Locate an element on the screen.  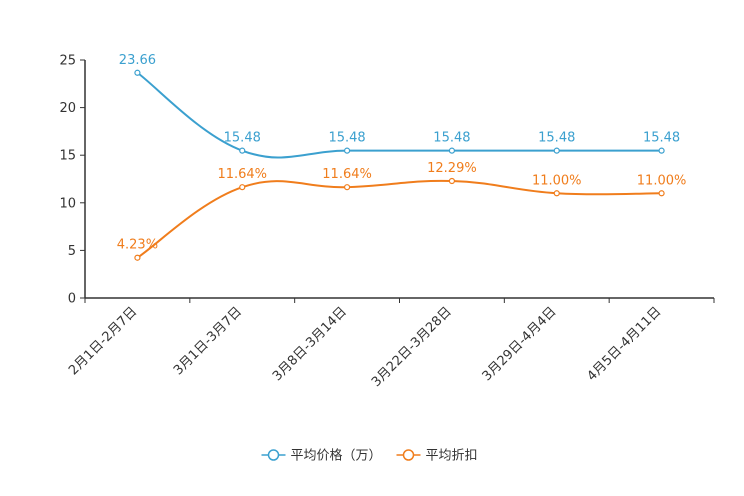
x-tick-label: 3月22日-3月28日 is located at coordinates (412, 347).